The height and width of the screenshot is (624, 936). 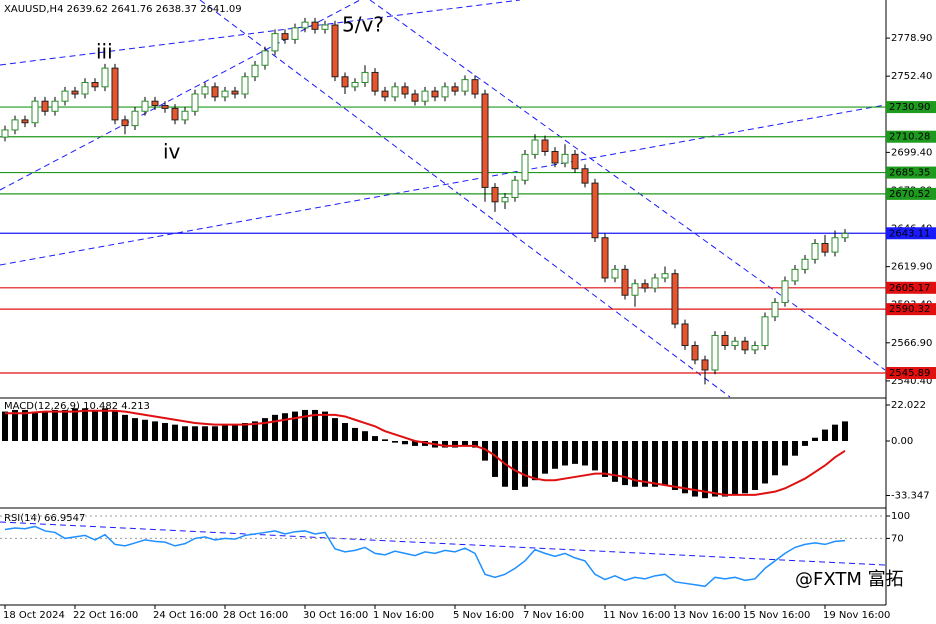 I want to click on x-tick-label: 24 Oct 16:00, so click(x=185, y=615).